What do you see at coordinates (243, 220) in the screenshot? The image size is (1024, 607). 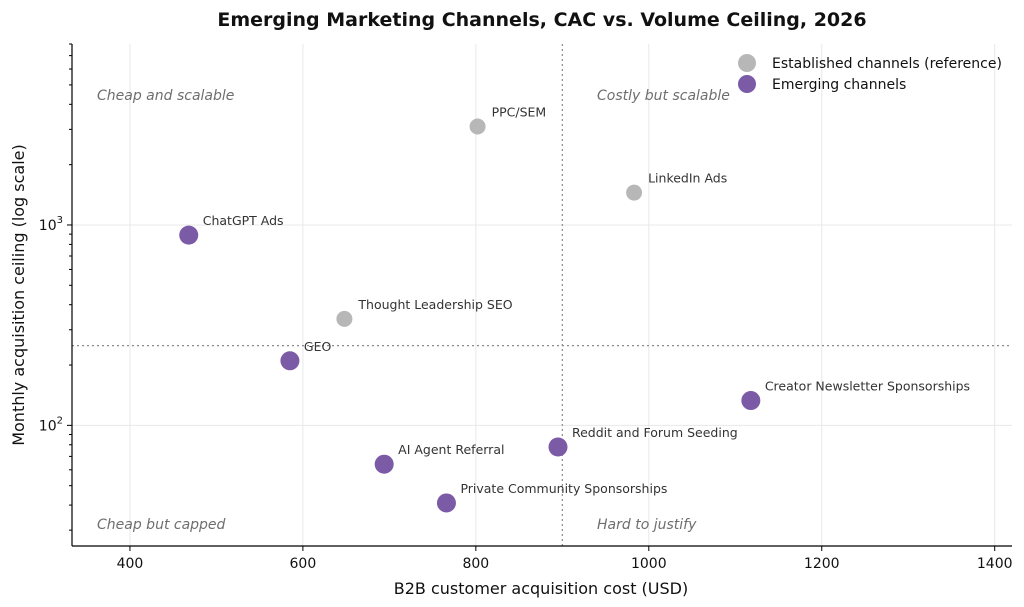 I see `data-point-label: ChatGPT Ads` at bounding box center [243, 220].